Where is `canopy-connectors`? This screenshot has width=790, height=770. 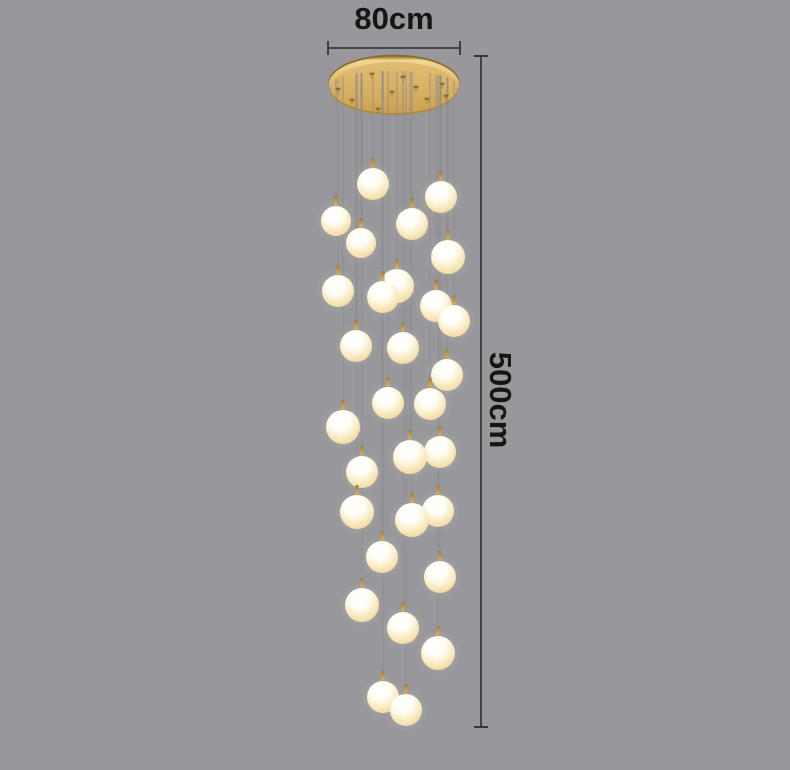 canopy-connectors is located at coordinates (392, 93).